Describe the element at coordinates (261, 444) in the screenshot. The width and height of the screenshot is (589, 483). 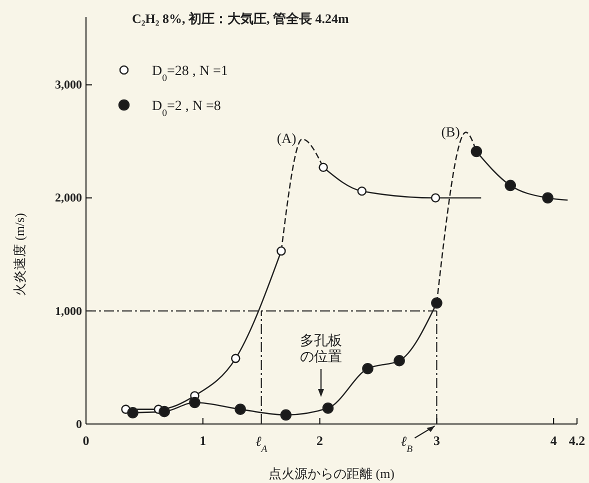
I see `ref-line-label: ℓ$_{A}$` at that location.